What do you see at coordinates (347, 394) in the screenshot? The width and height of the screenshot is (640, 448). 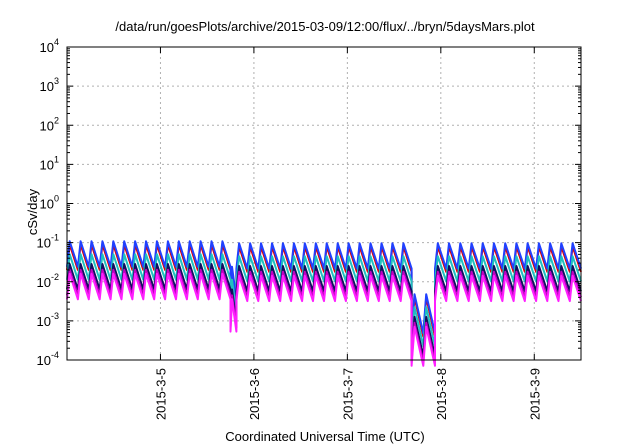 I see `x-tick-label: 2015-3-7` at bounding box center [347, 394].